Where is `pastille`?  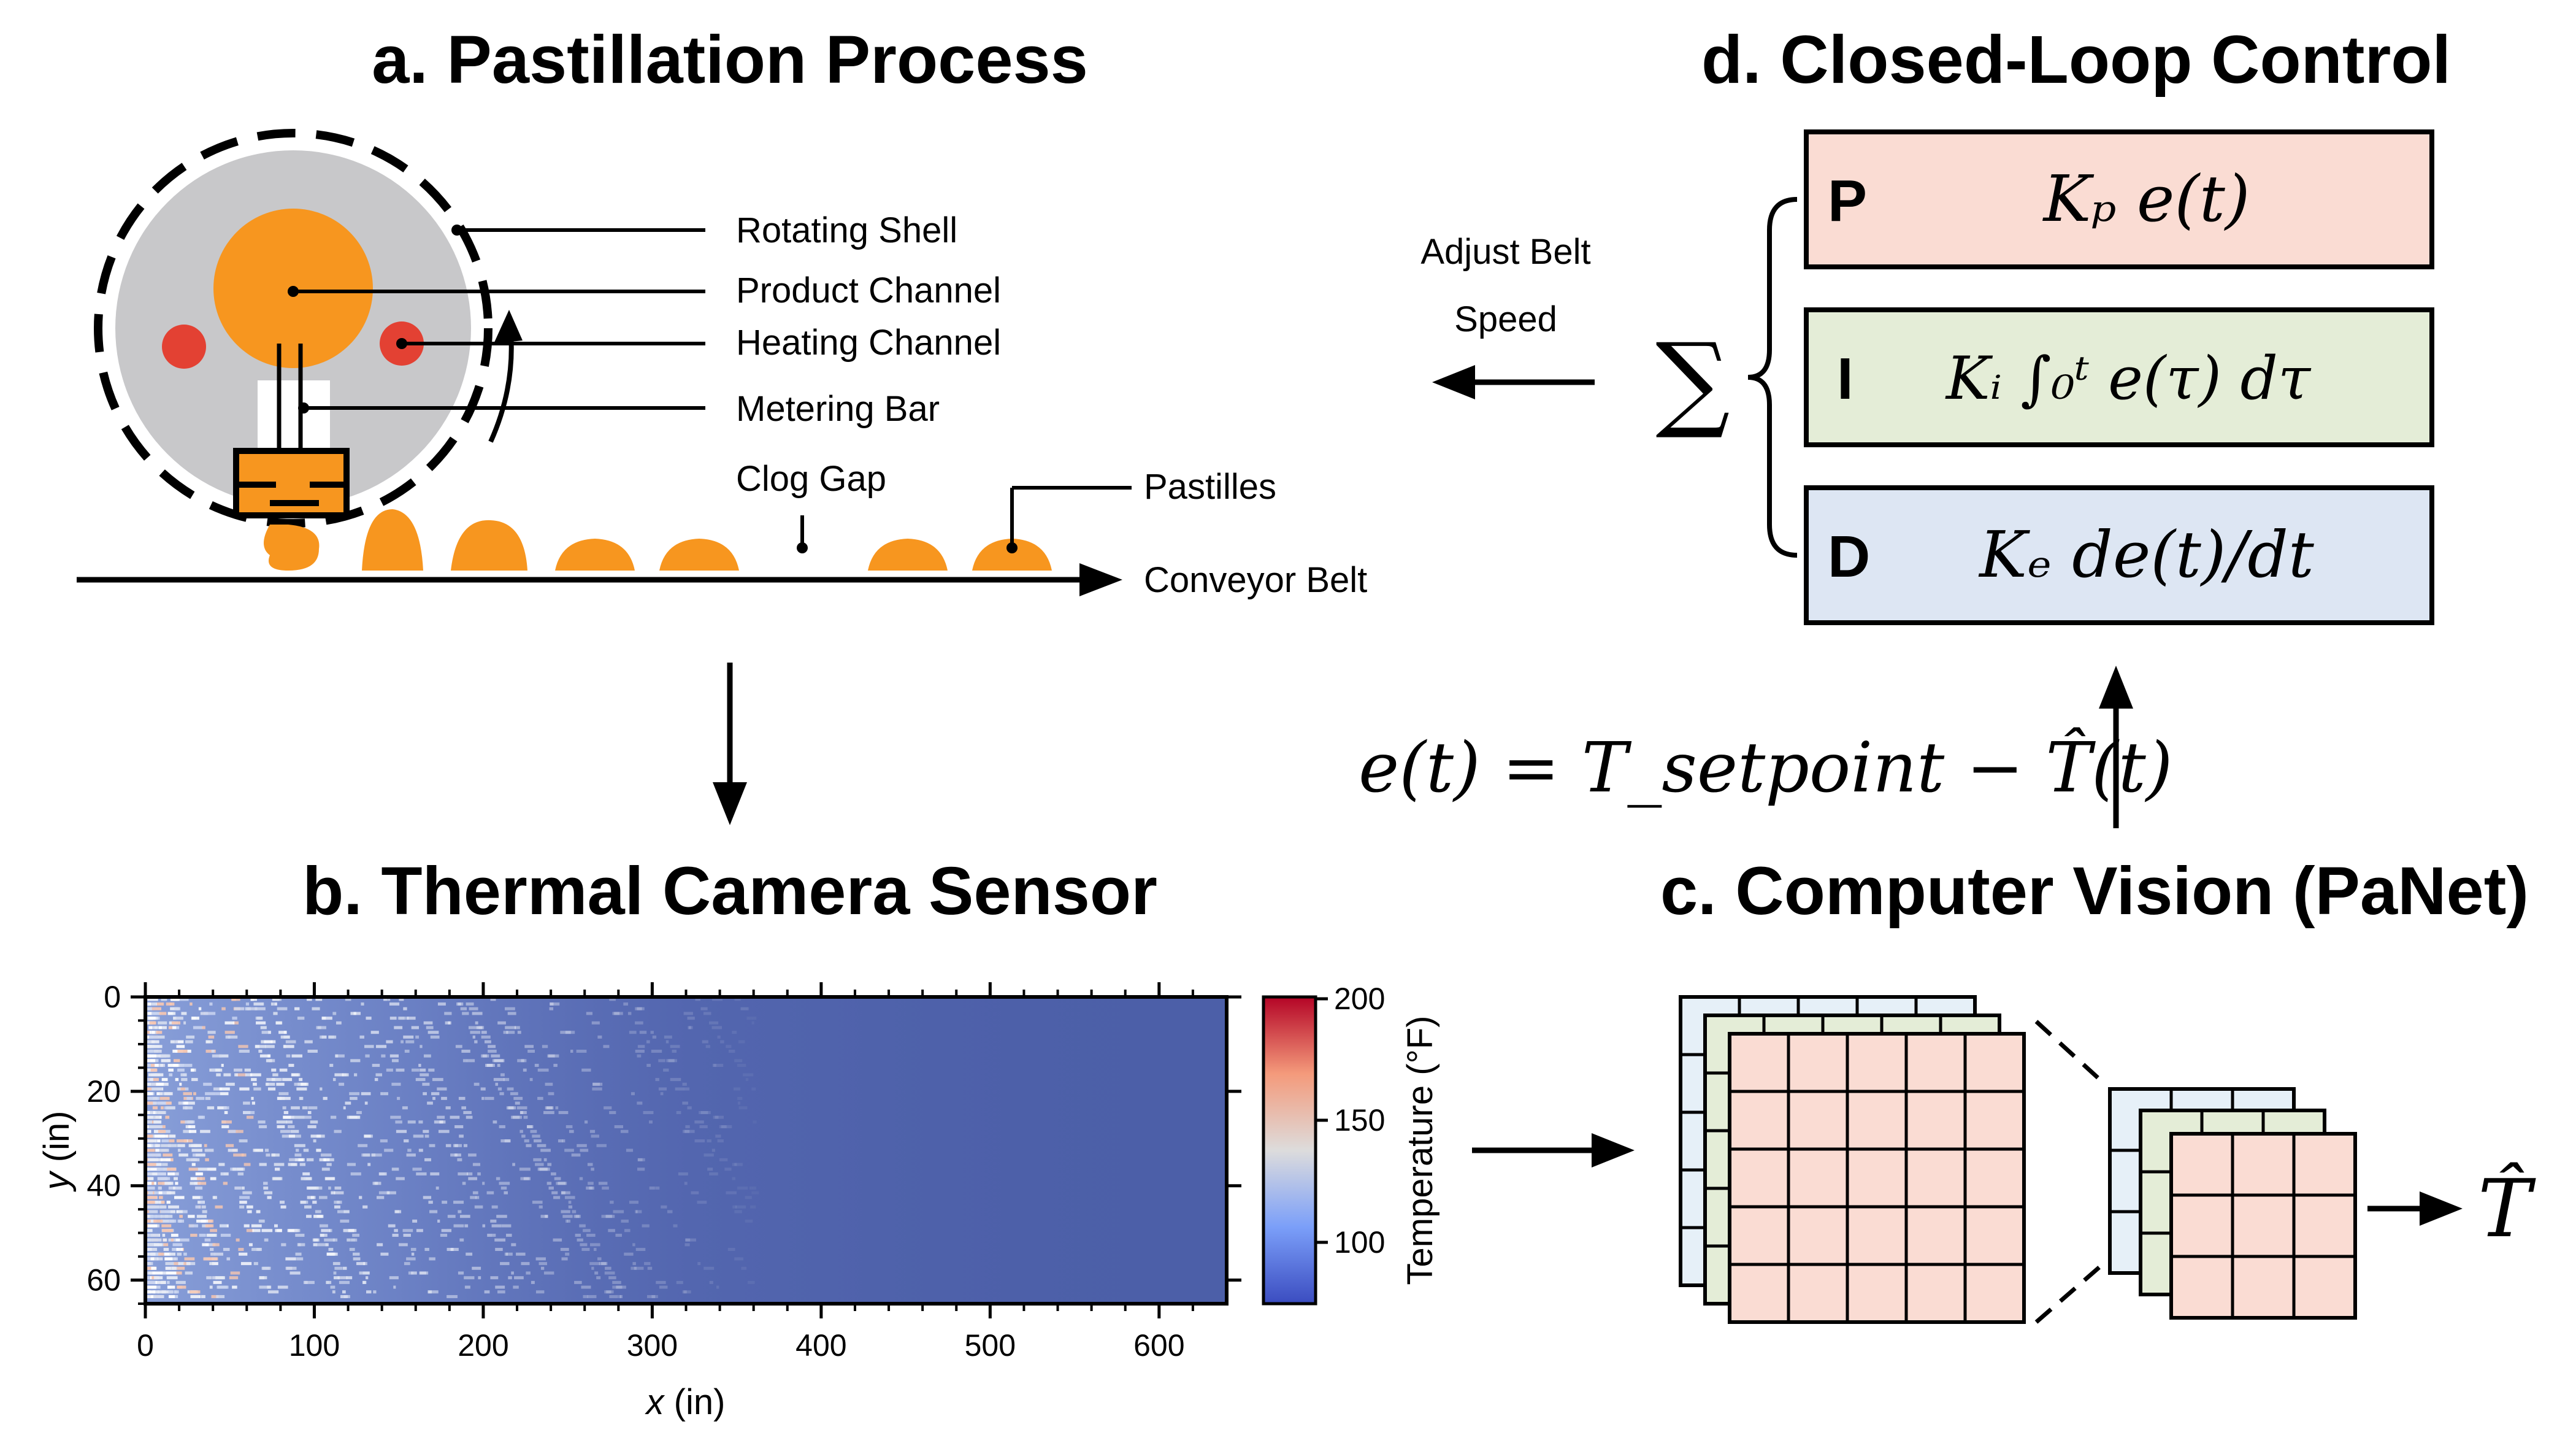
pastille is located at coordinates (489, 545).